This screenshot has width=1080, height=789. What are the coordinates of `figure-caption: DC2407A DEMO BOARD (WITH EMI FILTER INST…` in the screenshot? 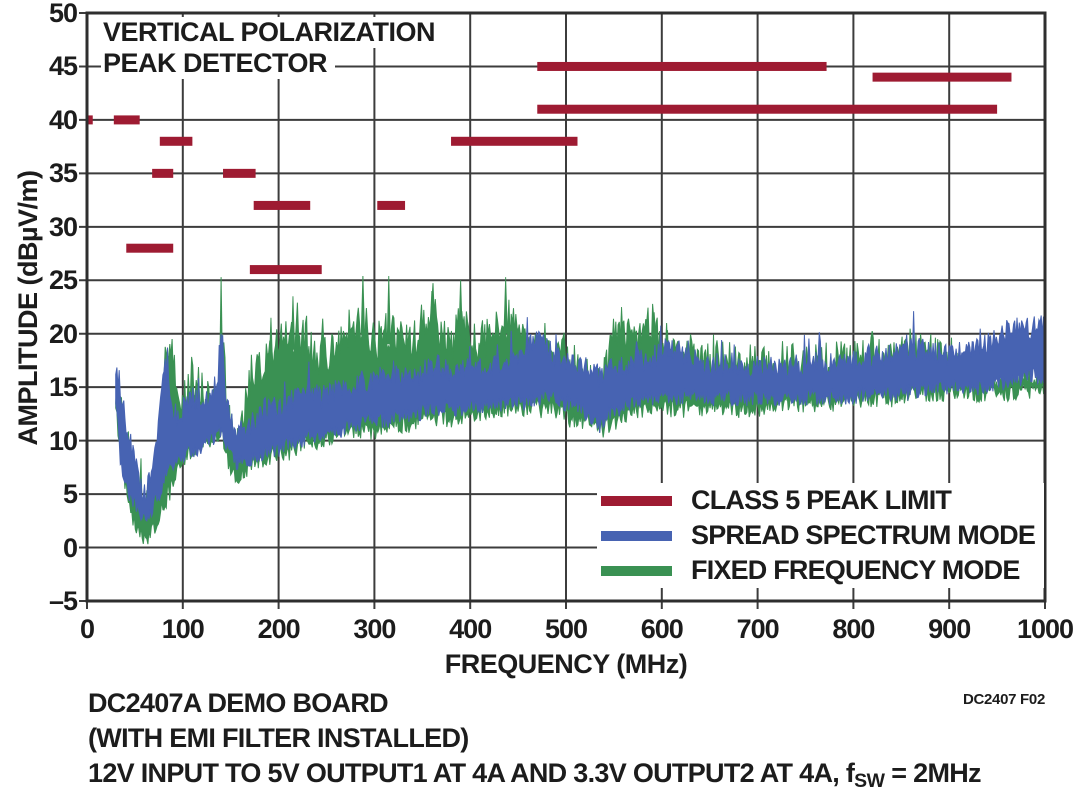 It's located at (535, 737).